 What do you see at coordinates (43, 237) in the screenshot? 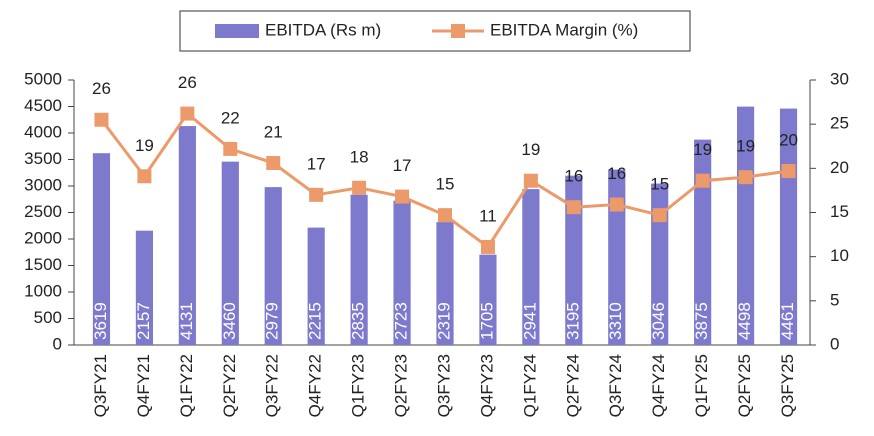
I see `y-tick-label: 2000` at bounding box center [43, 237].